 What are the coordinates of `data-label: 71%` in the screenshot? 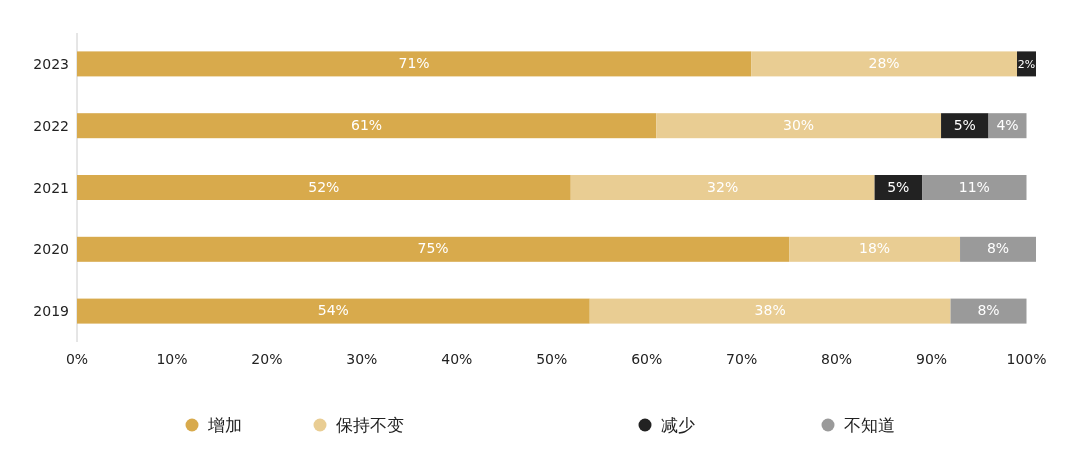 It's located at (414, 62).